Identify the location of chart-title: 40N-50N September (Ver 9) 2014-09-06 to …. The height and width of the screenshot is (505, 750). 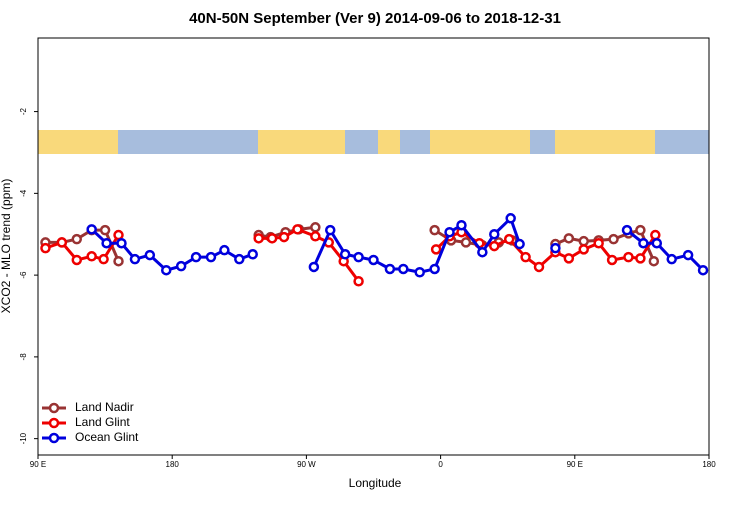
(375, 18).